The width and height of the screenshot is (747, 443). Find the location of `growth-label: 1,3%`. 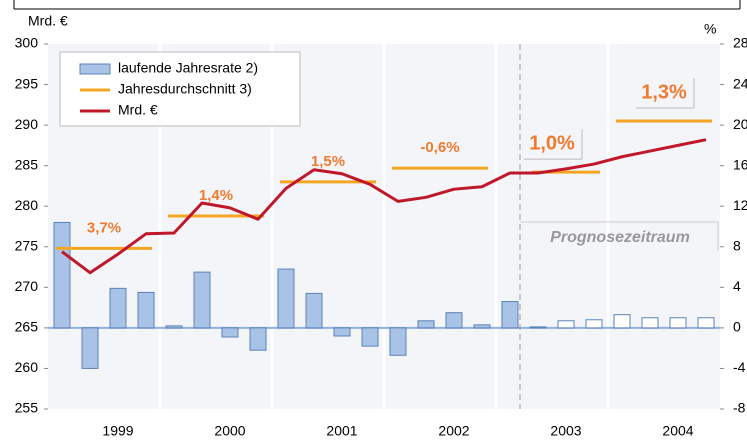

growth-label: 1,3% is located at coordinates (664, 92).